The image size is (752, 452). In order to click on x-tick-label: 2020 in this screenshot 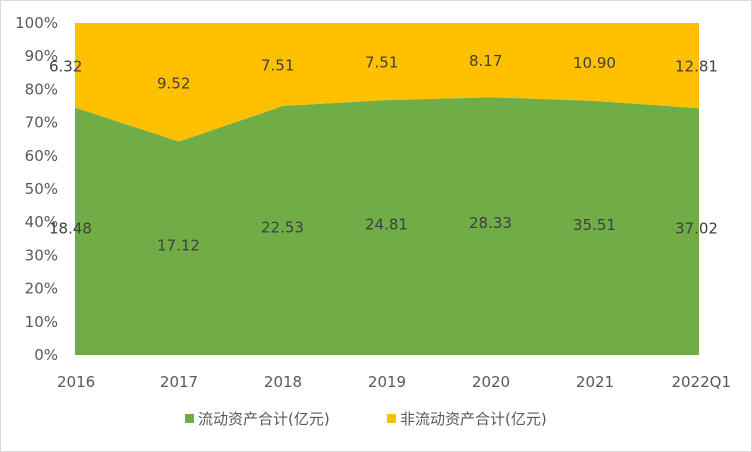, I will do `click(491, 382)`.